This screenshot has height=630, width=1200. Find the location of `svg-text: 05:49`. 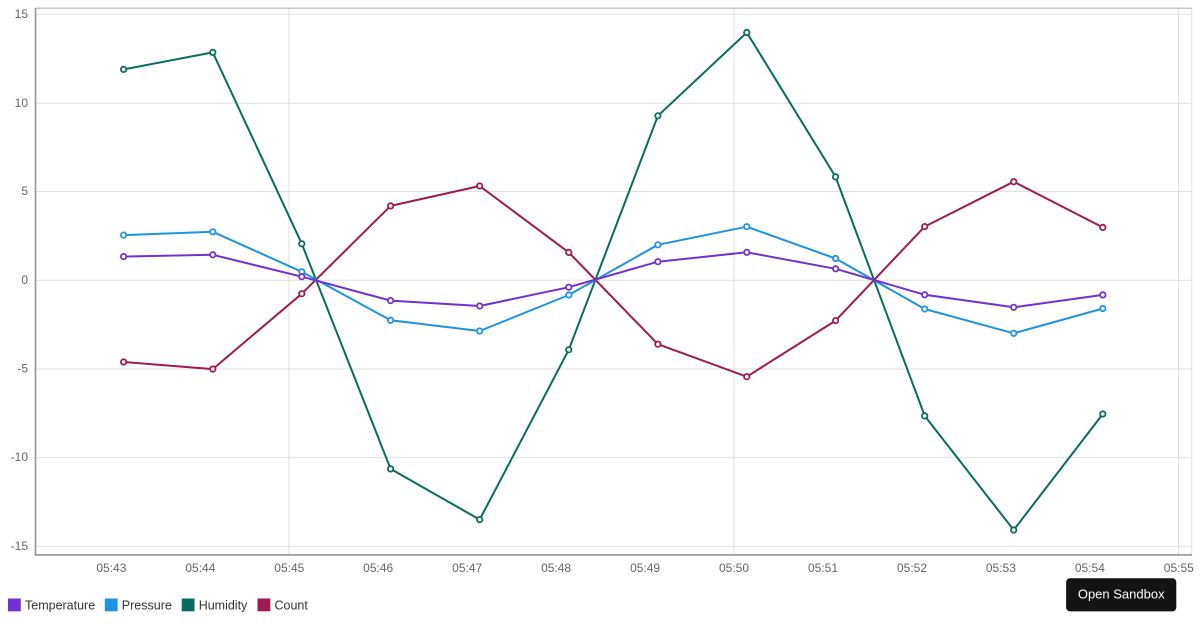

svg-text: 05:49 is located at coordinates (645, 568).